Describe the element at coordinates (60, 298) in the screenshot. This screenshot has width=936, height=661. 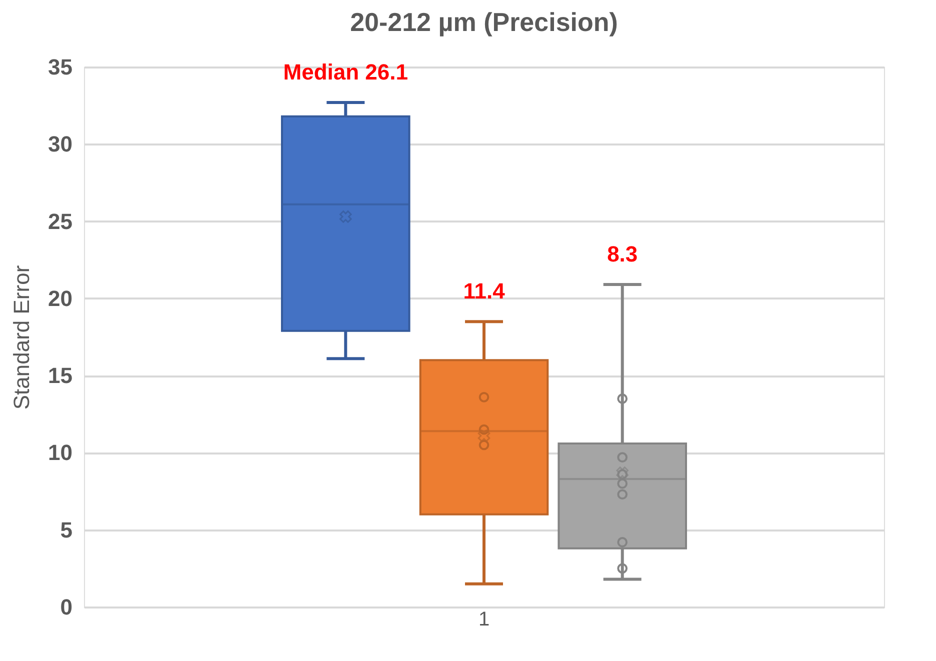
I see `y-tick-label: 20` at that location.